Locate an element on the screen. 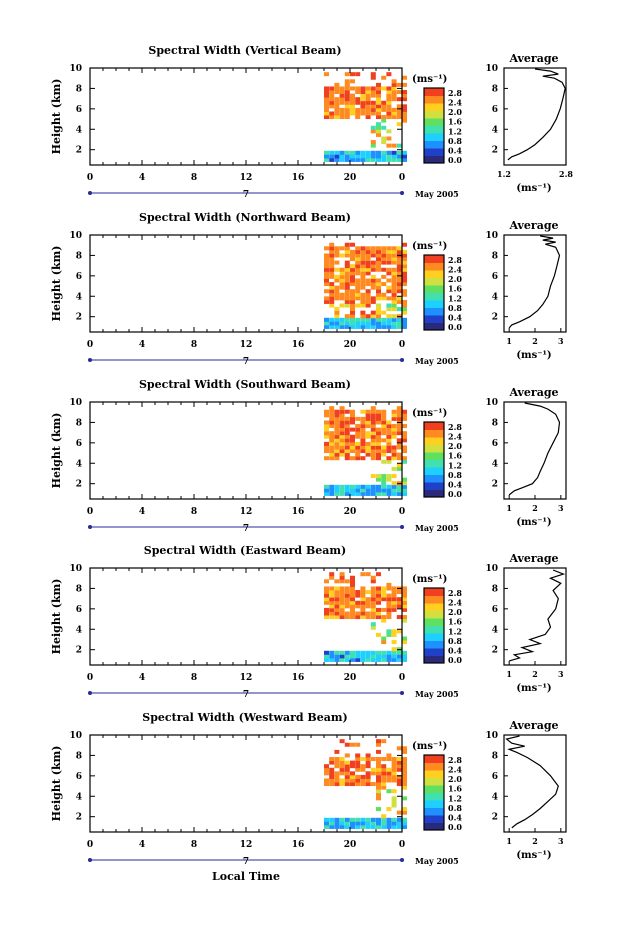 The width and height of the screenshot is (617, 929). profile-x-tick-label: 2 is located at coordinates (535, 508).